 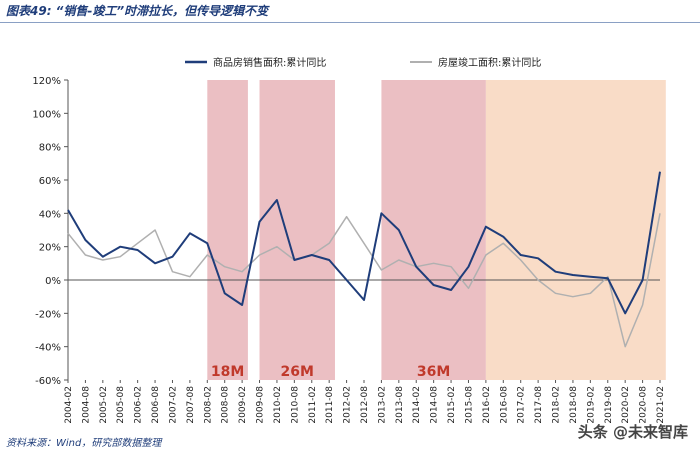 What do you see at coordinates (417, 405) in the screenshot?
I see `x-tick-label: 2014-02` at bounding box center [417, 405].